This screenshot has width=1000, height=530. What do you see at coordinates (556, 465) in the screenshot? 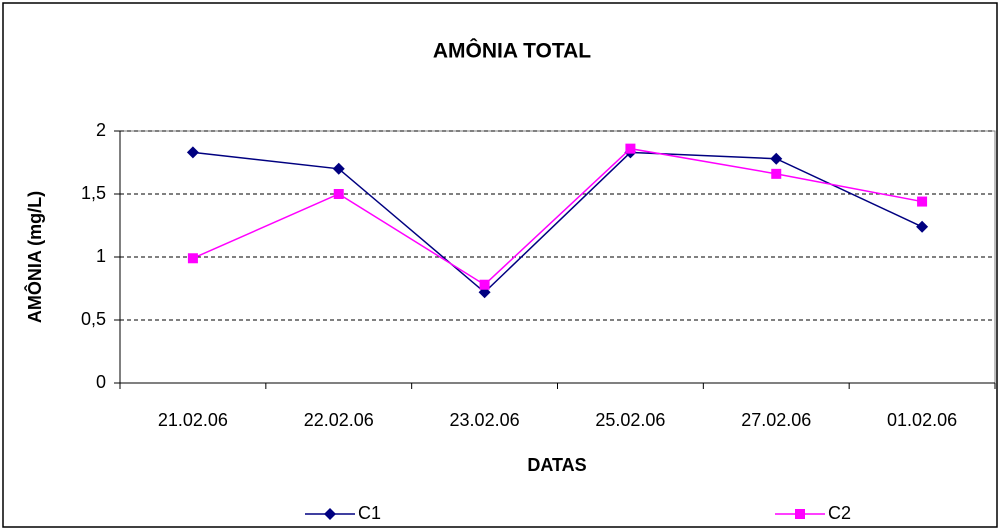
I see `x-axis-label: DATAS` at bounding box center [556, 465].